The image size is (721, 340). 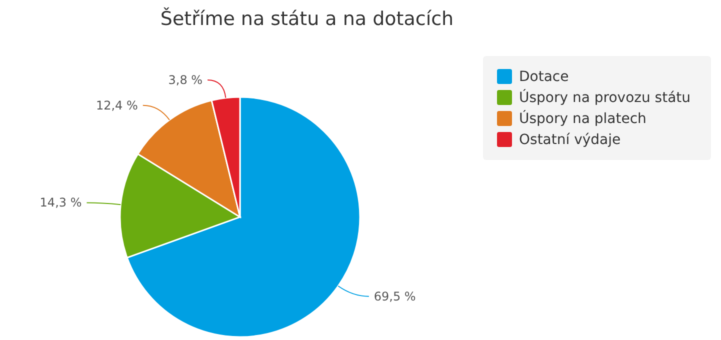 I want to click on chart-title: Šetříme na státu a na dotacích, so click(x=307, y=19).